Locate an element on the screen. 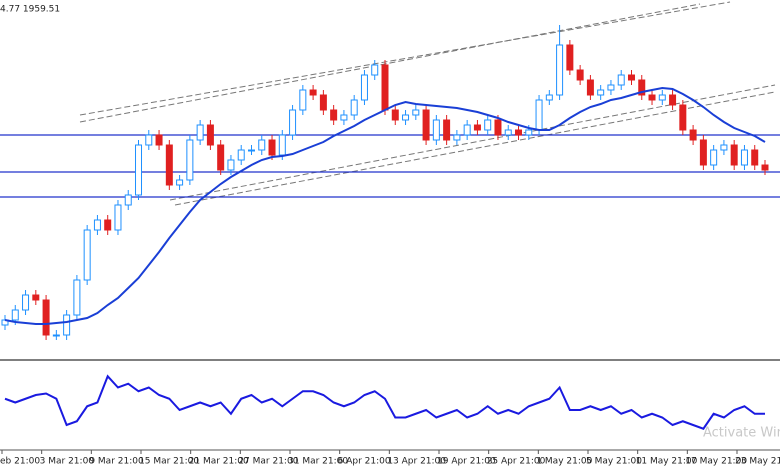 Image resolution: width=780 pixels, height=470 pixels. x-tick-label: 27 Mar 21:00 is located at coordinates (268, 462).